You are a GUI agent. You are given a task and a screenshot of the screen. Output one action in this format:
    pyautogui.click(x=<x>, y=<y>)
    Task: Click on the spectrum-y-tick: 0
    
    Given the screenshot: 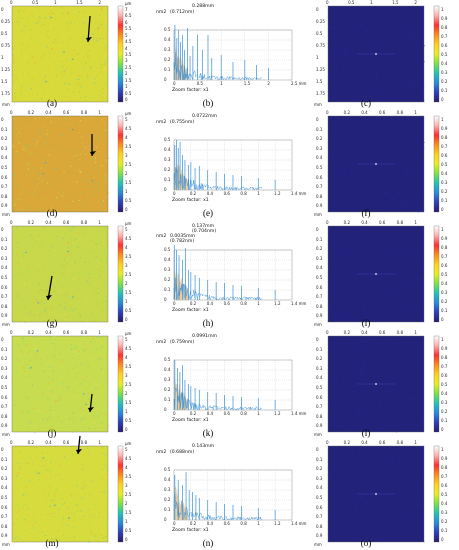 What is the action you would take?
    pyautogui.click(x=165, y=299)
    